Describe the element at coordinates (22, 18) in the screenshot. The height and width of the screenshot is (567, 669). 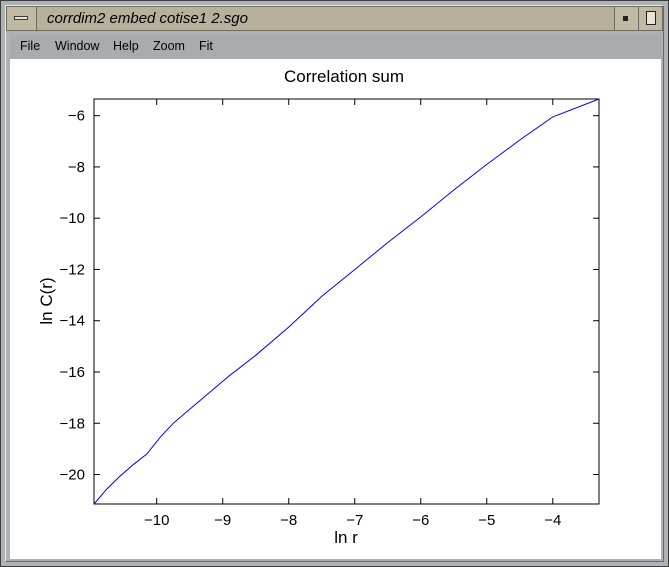
I see `window-menu-icon` at that location.